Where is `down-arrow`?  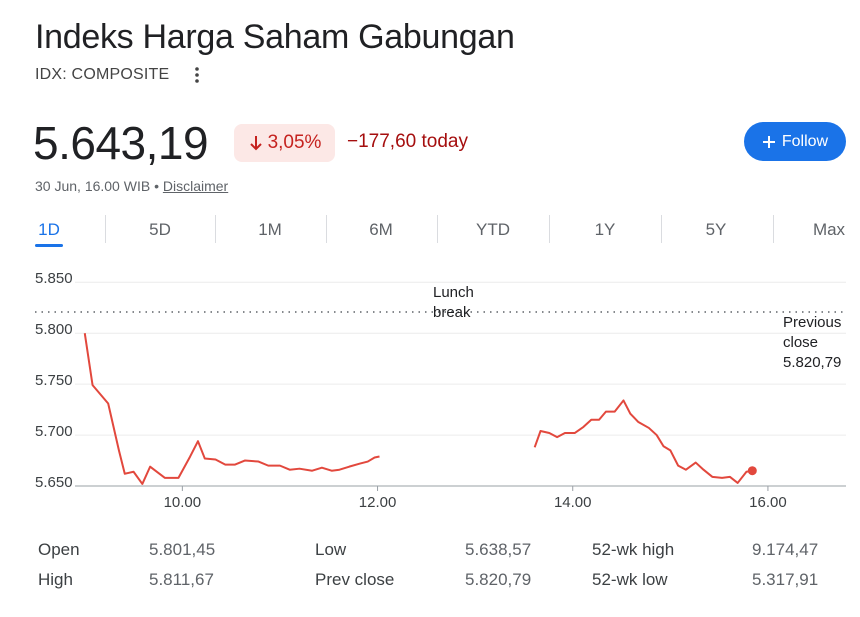 down-arrow is located at coordinates (255, 143).